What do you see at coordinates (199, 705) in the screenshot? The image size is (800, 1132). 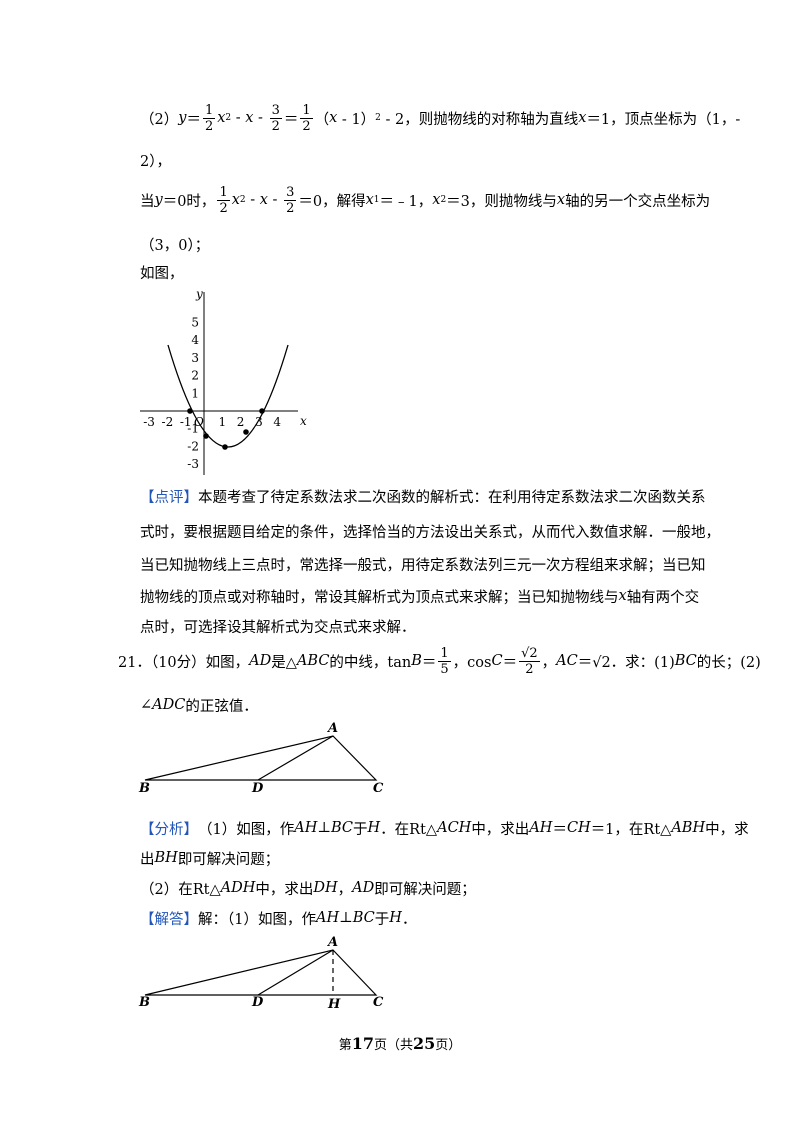 I see `text-line: ∠ ADC 的正弦值．` at bounding box center [199, 705].